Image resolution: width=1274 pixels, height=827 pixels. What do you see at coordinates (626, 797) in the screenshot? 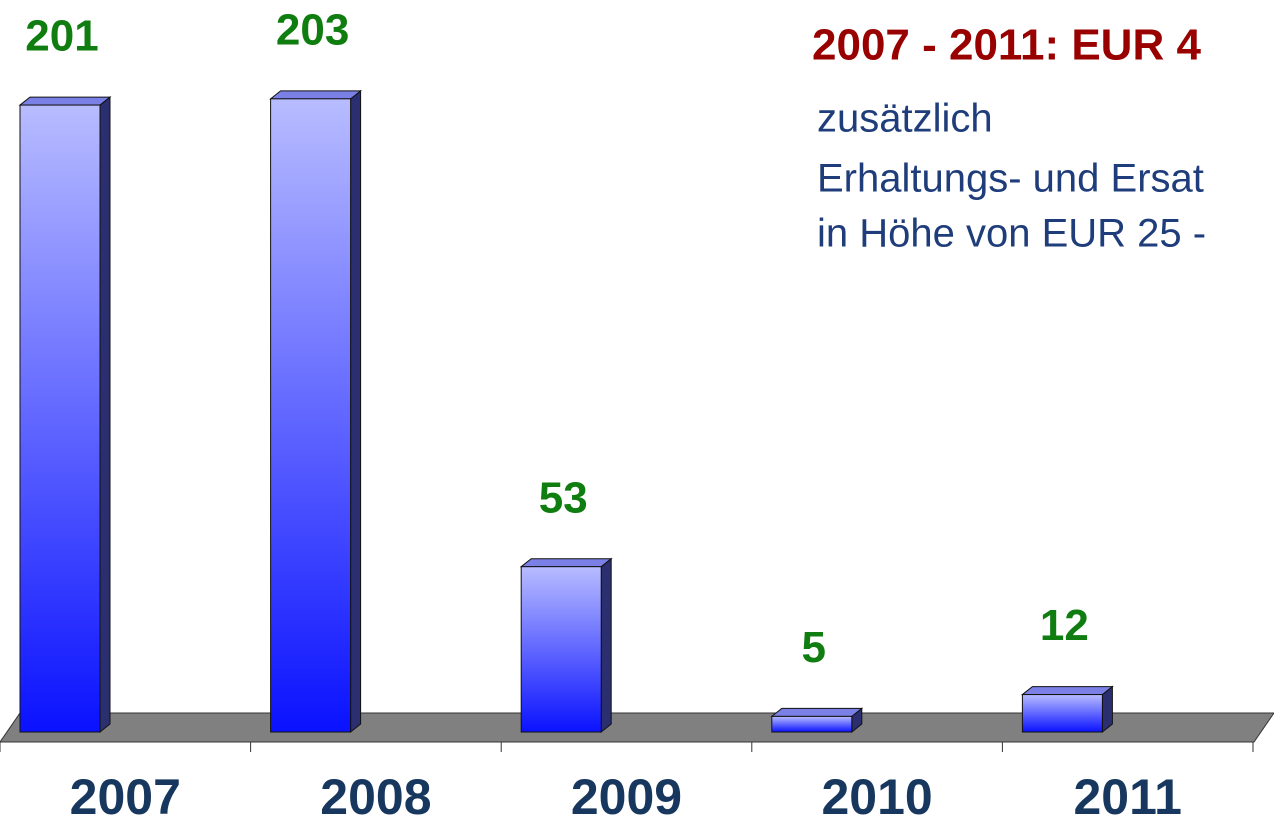
I see `x-tick-label: 2009` at bounding box center [626, 797].